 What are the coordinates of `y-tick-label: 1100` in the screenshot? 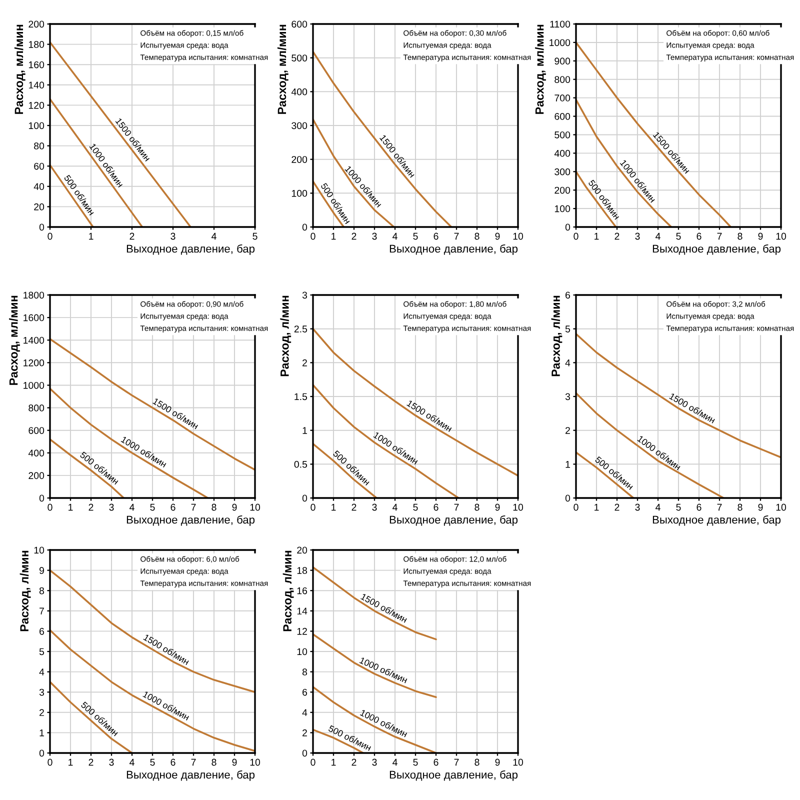 It's located at (560, 24).